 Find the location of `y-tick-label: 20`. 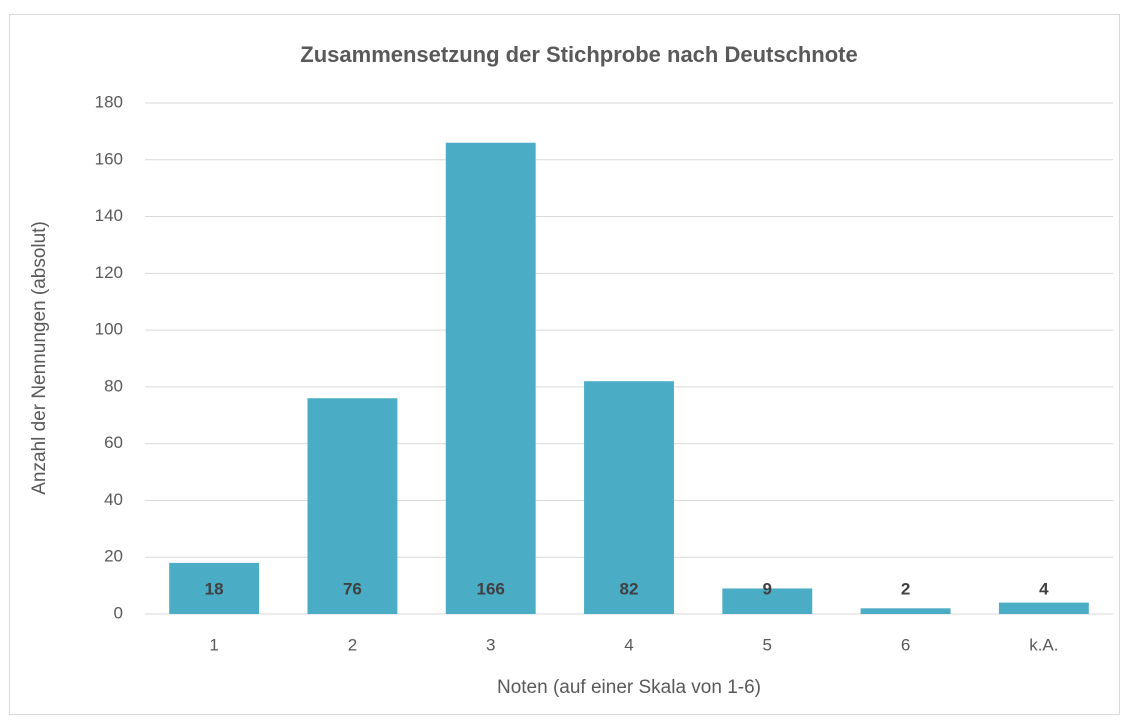

y-tick-label: 20 is located at coordinates (113, 556).